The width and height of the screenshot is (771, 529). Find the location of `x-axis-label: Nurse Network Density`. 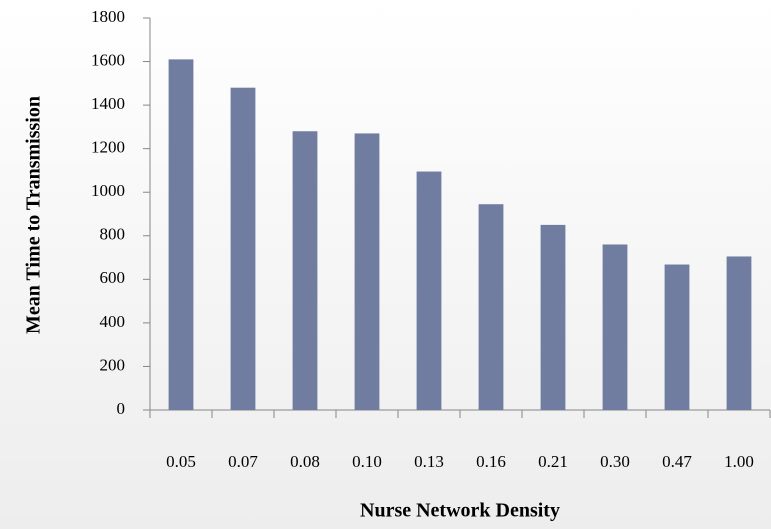

x-axis-label: Nurse Network Density is located at coordinates (460, 511).